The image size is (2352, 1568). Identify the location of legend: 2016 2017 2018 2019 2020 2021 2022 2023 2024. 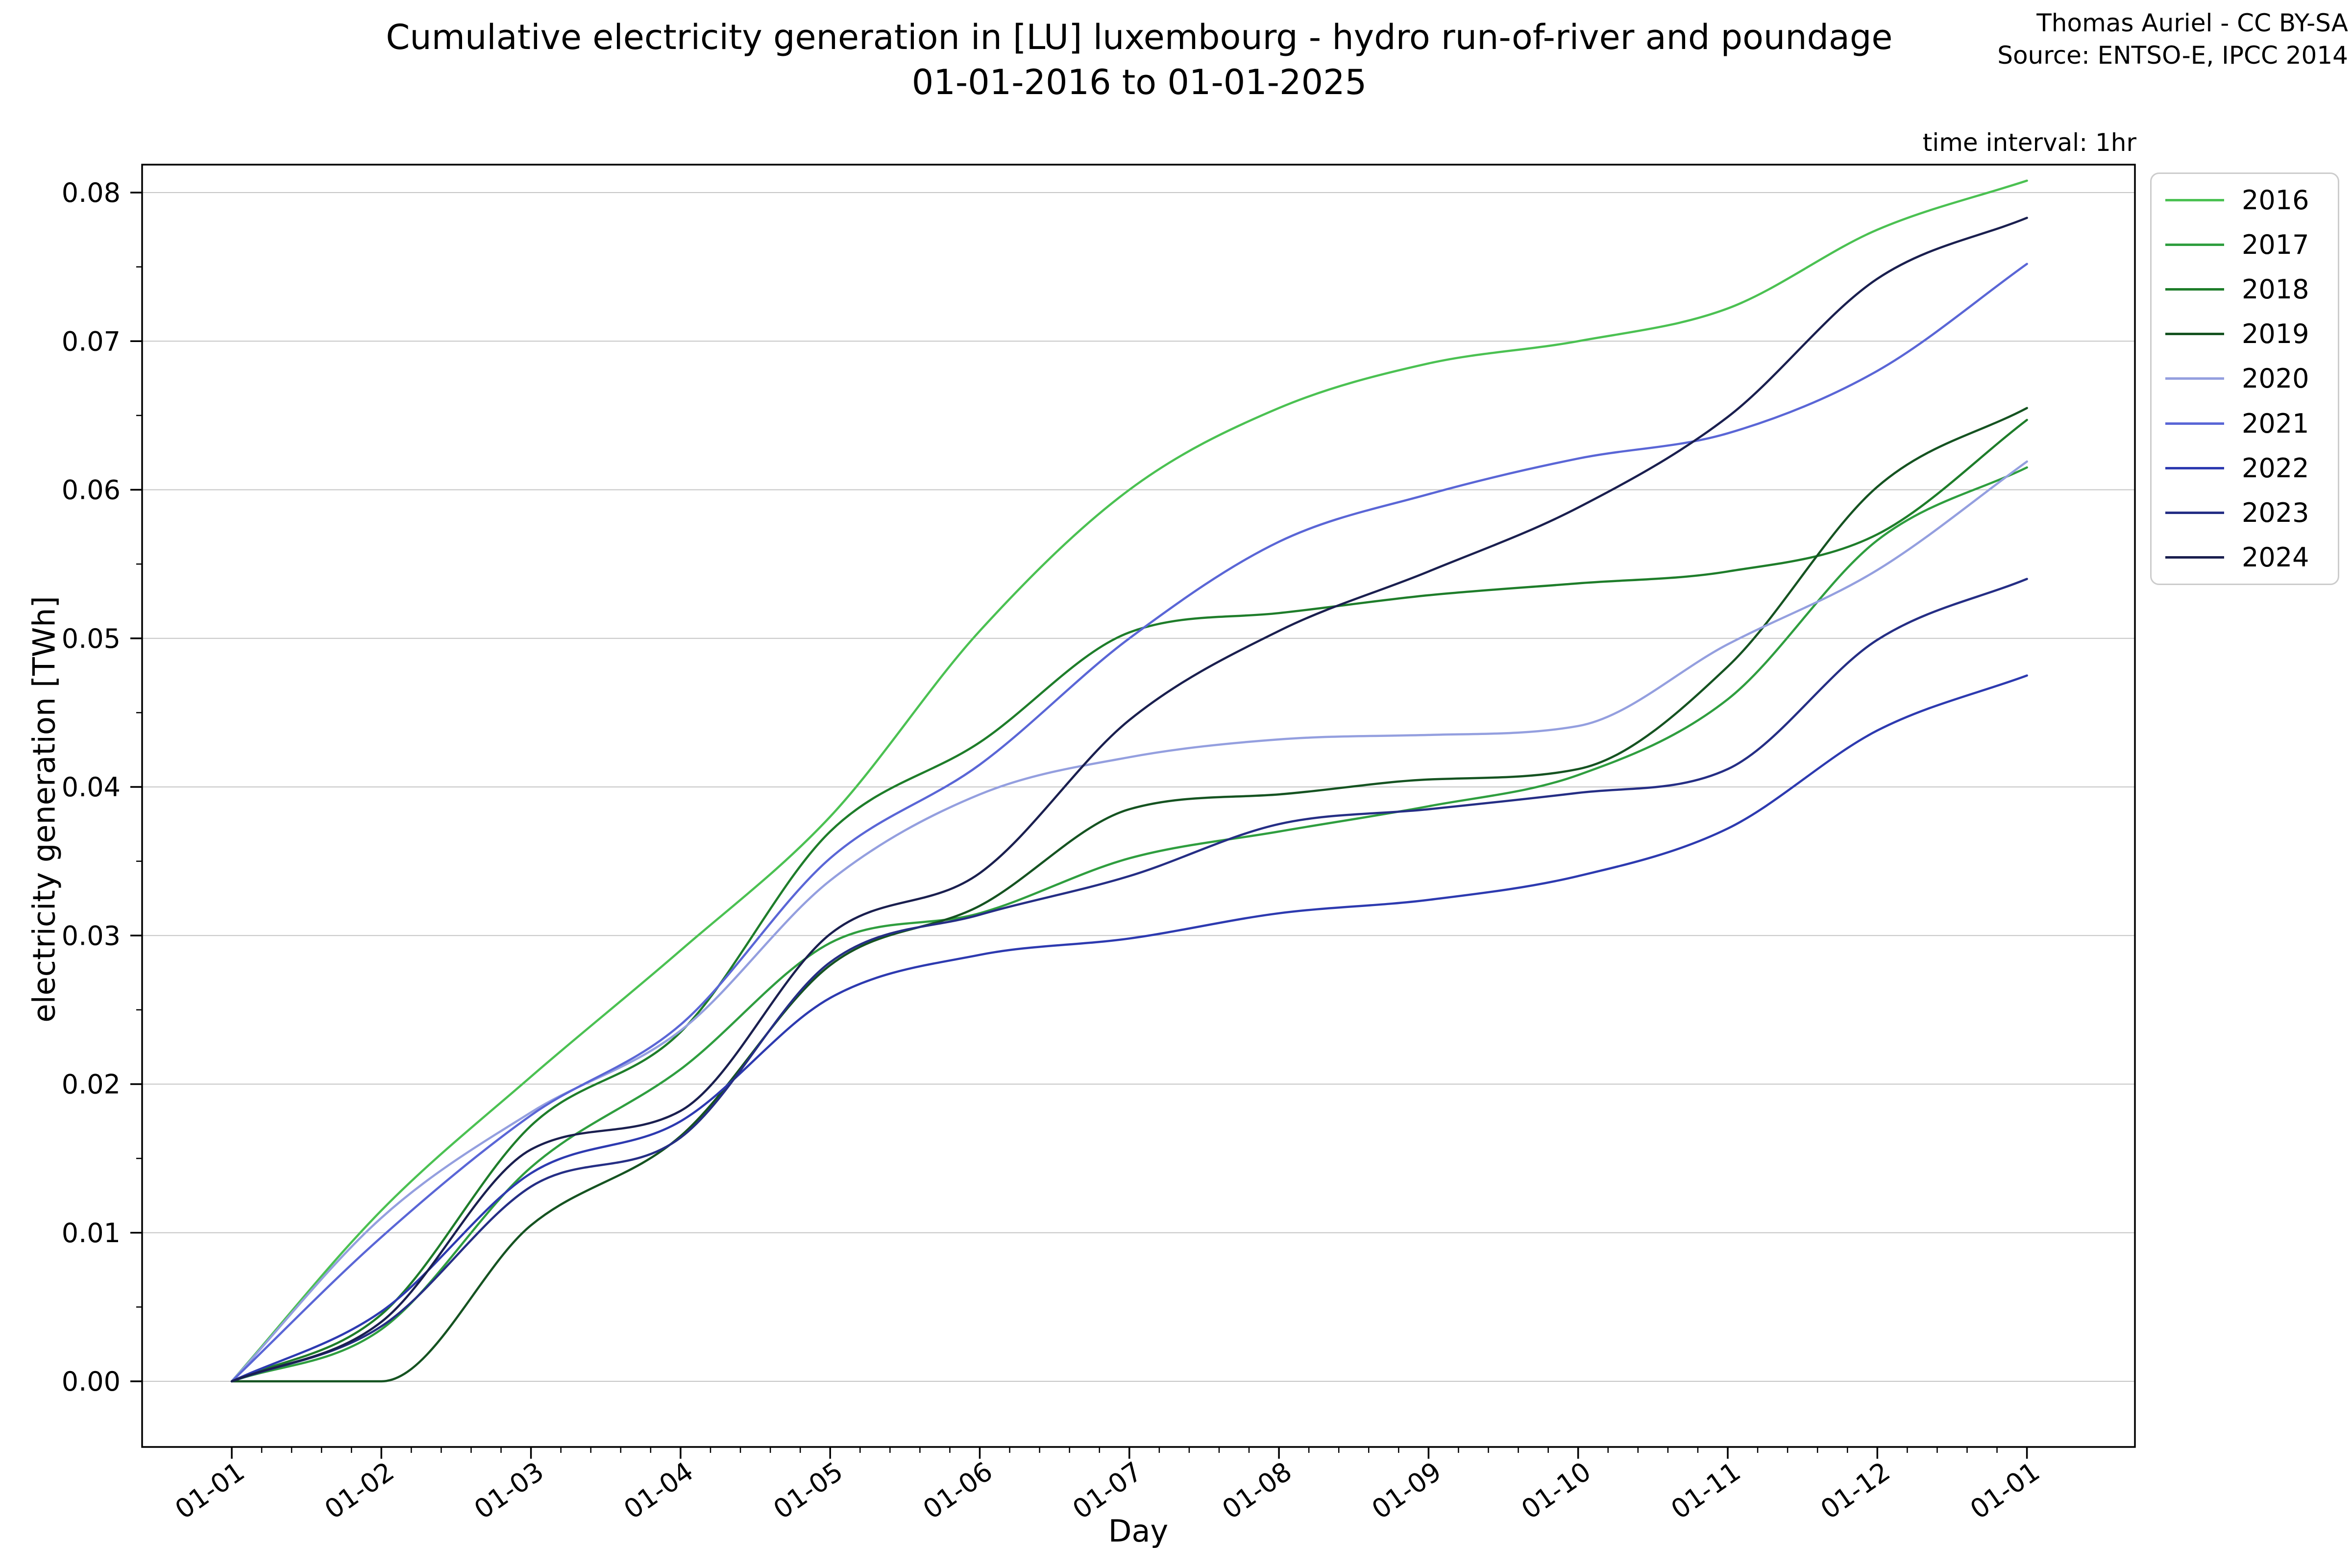
(2244, 378).